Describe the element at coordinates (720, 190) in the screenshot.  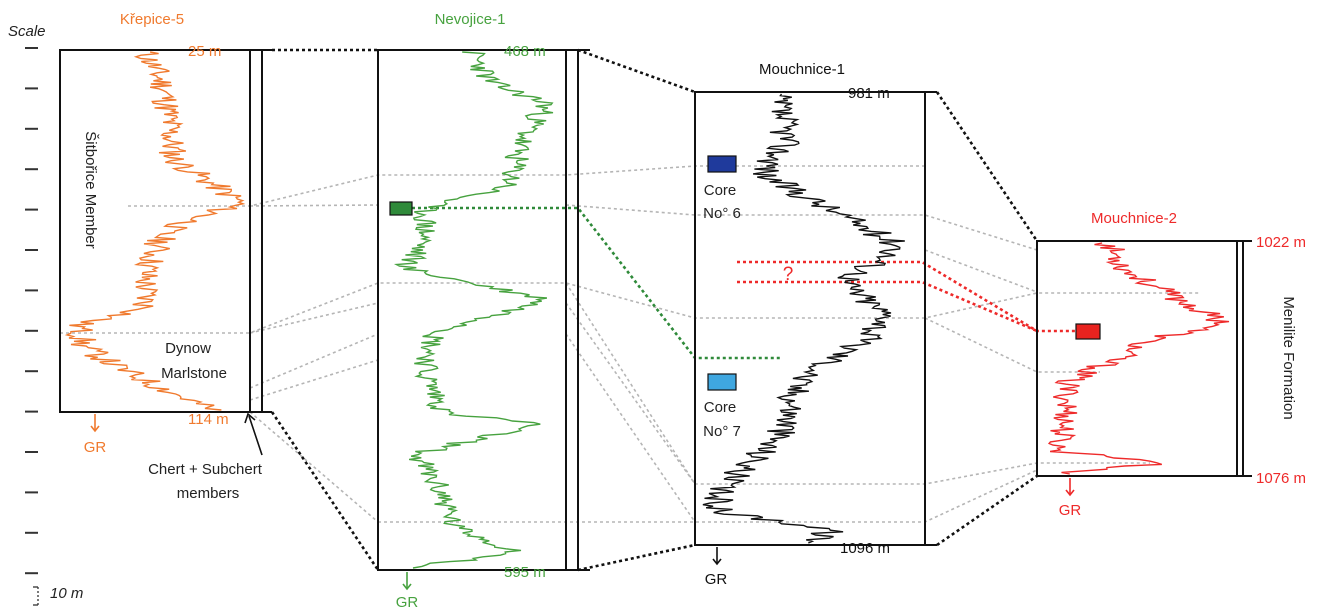
I see `core-6-label: Core` at that location.